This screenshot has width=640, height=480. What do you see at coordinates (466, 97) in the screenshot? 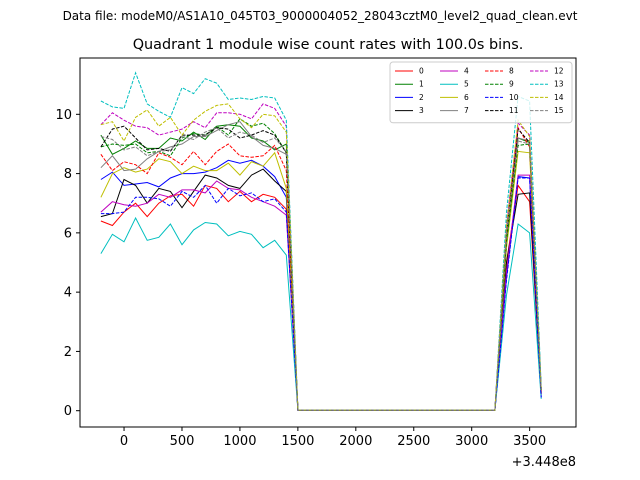
I see `legend-label-6: 6` at bounding box center [466, 97].